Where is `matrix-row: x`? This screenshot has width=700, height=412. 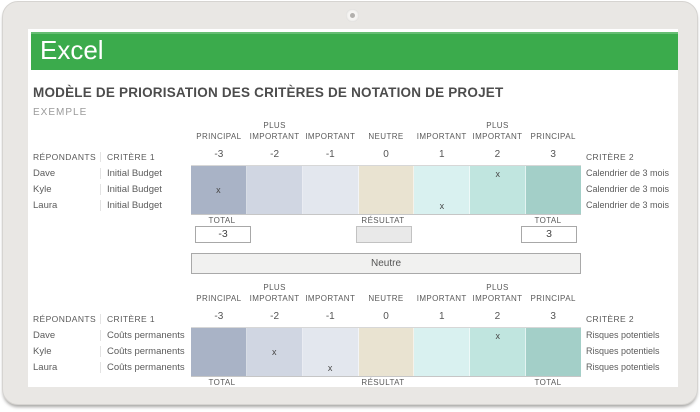
matrix-row: x is located at coordinates (386, 368).